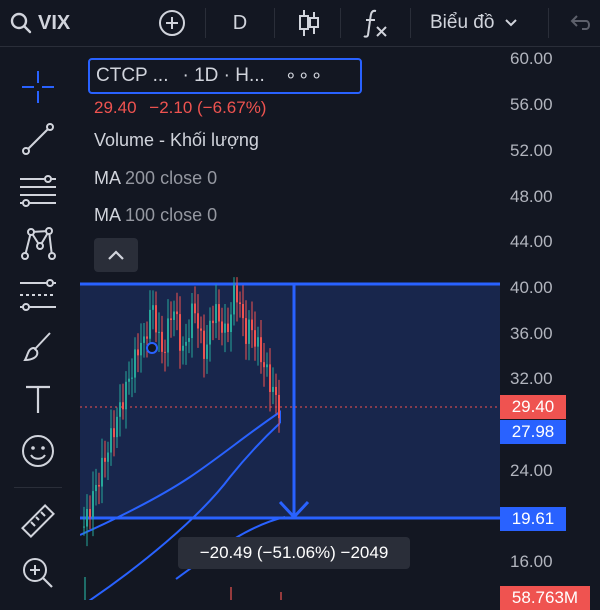  Describe the element at coordinates (294, 553) in the screenshot. I see `measure-result-label: −20.49 (−51.06%) −2049` at that location.